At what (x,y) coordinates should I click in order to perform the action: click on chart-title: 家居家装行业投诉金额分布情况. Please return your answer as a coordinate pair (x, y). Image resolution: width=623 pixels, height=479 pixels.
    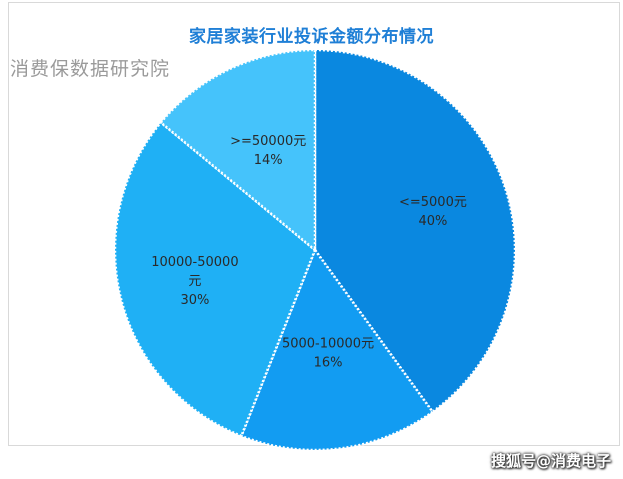
    Looking at the image, I should click on (311, 37).